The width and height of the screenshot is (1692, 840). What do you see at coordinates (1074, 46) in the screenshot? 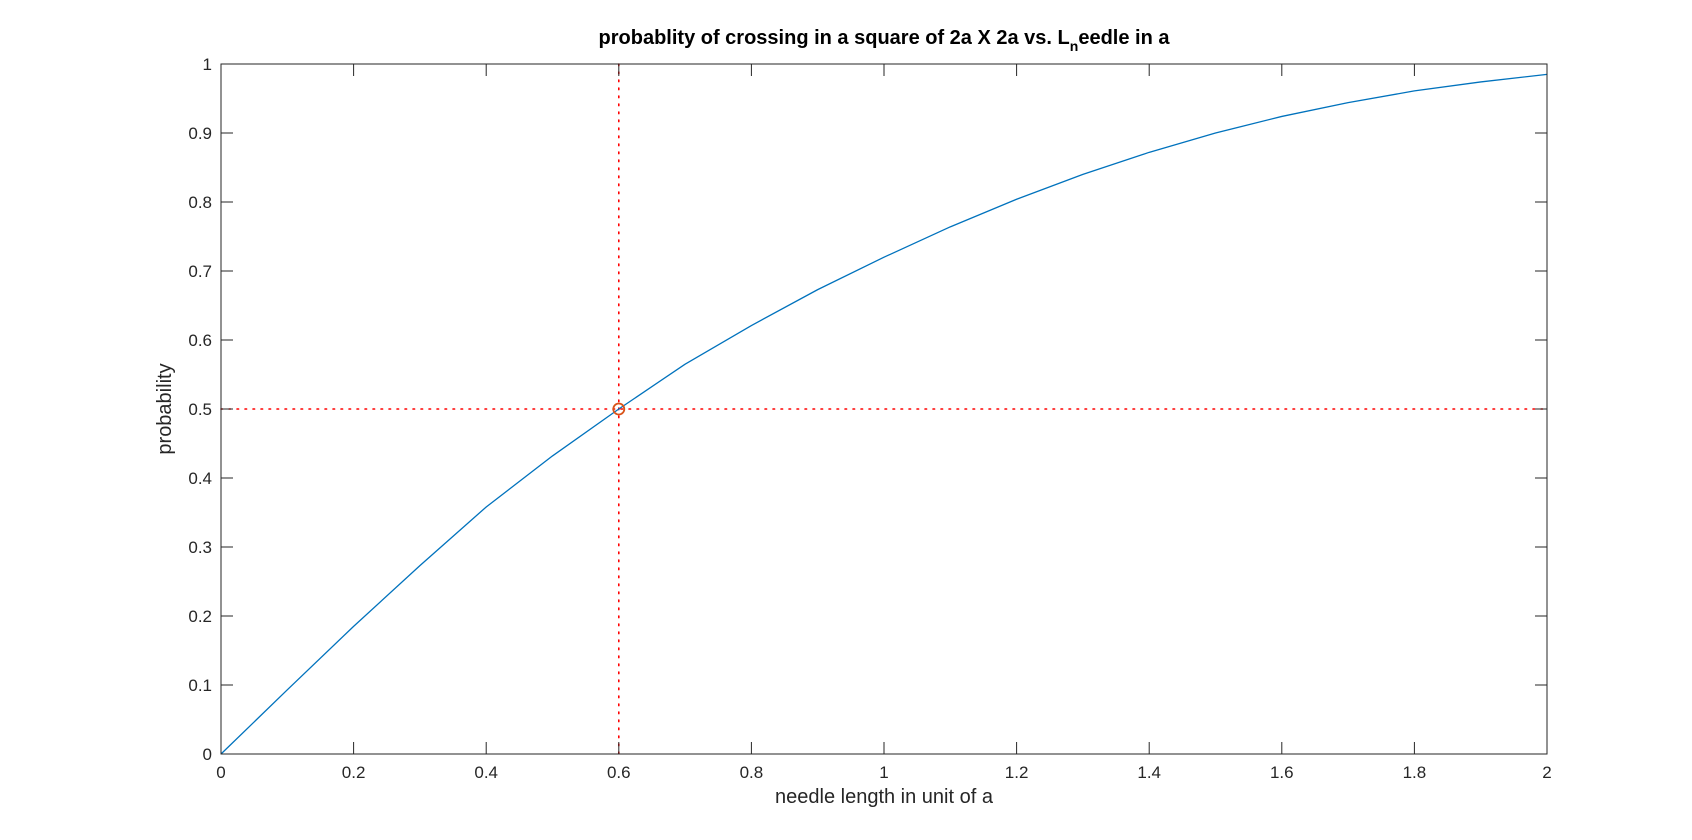
I see `chart-title-subscript: n` at bounding box center [1074, 46].